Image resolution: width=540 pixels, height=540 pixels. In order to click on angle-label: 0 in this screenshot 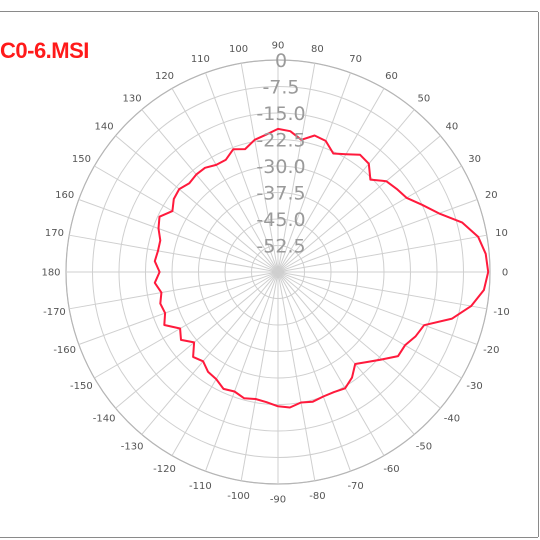, I will do `click(505, 273)`.